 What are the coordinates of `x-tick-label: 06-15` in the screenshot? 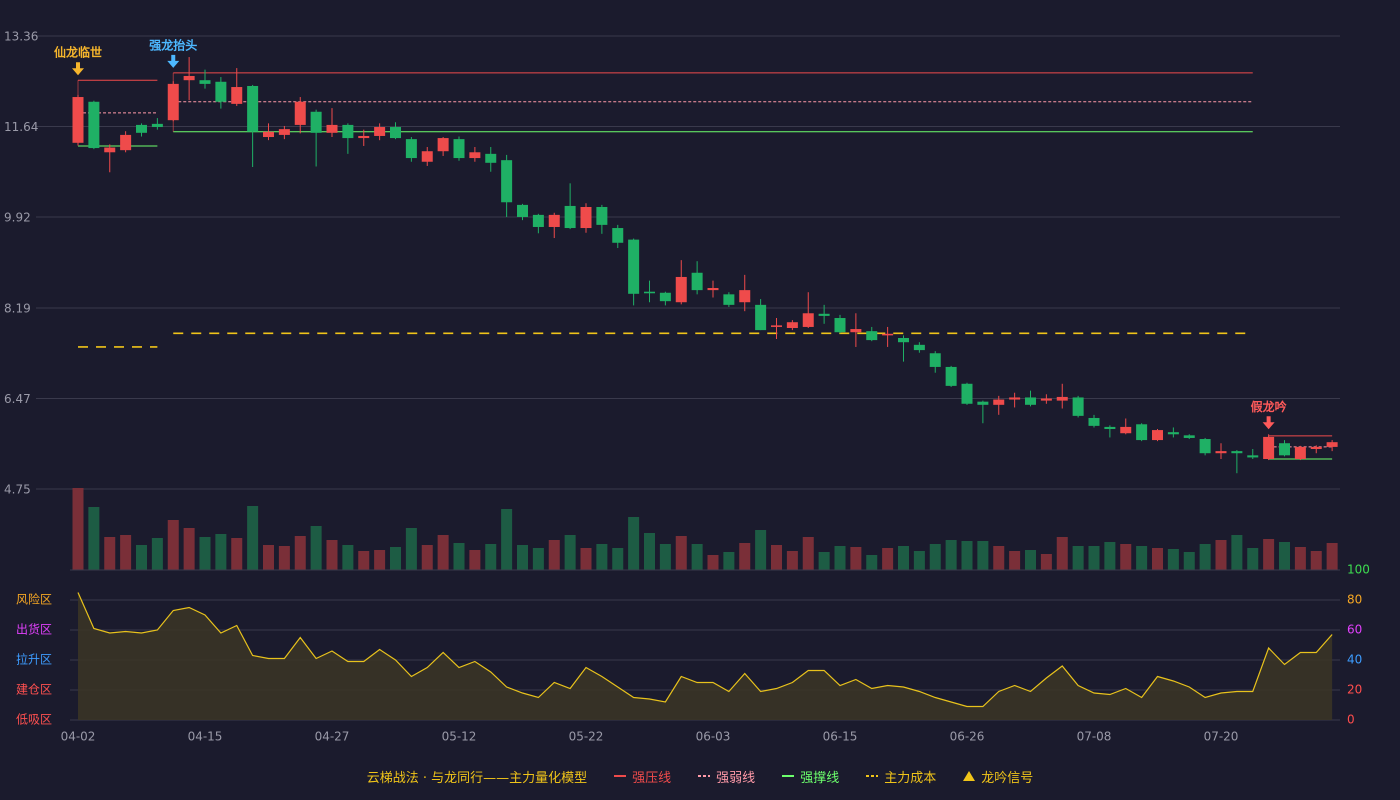 It's located at (840, 737).